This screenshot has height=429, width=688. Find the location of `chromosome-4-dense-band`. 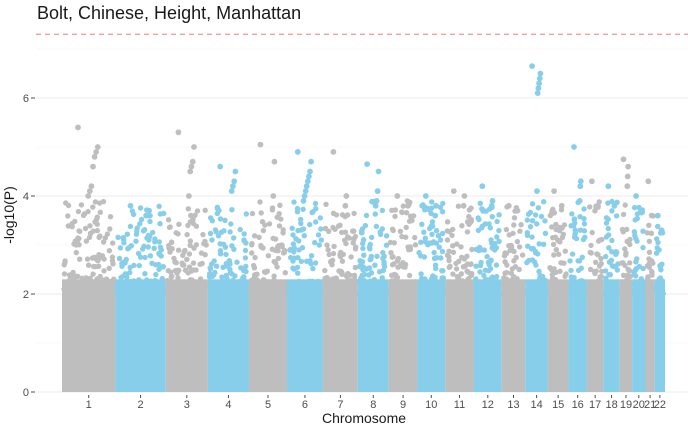

chromosome-4-dense-band is located at coordinates (228, 335).